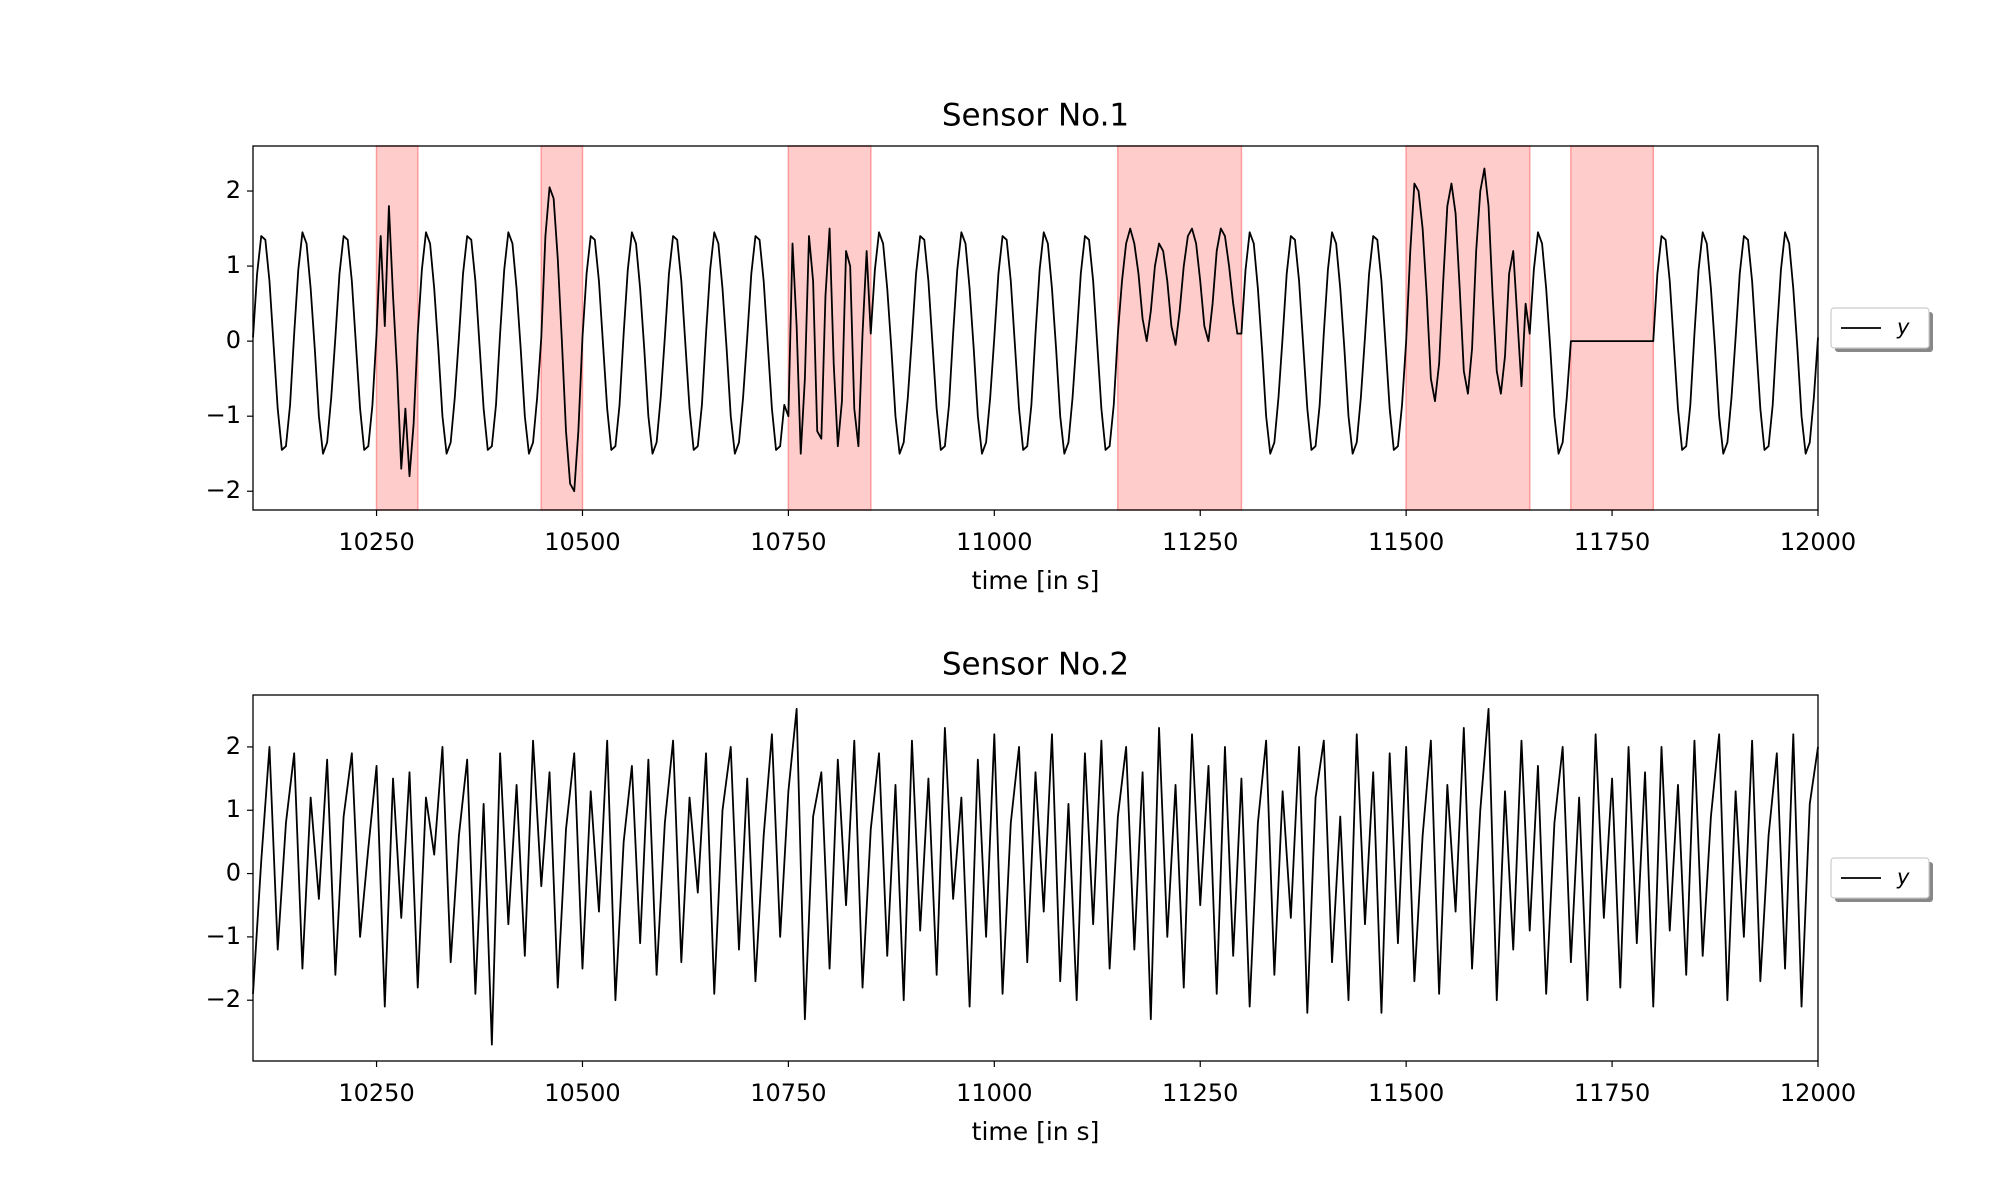 This screenshot has width=2000, height=1200. What do you see at coordinates (1035, 665) in the screenshot?
I see `chart-title: Sensor No.2` at bounding box center [1035, 665].